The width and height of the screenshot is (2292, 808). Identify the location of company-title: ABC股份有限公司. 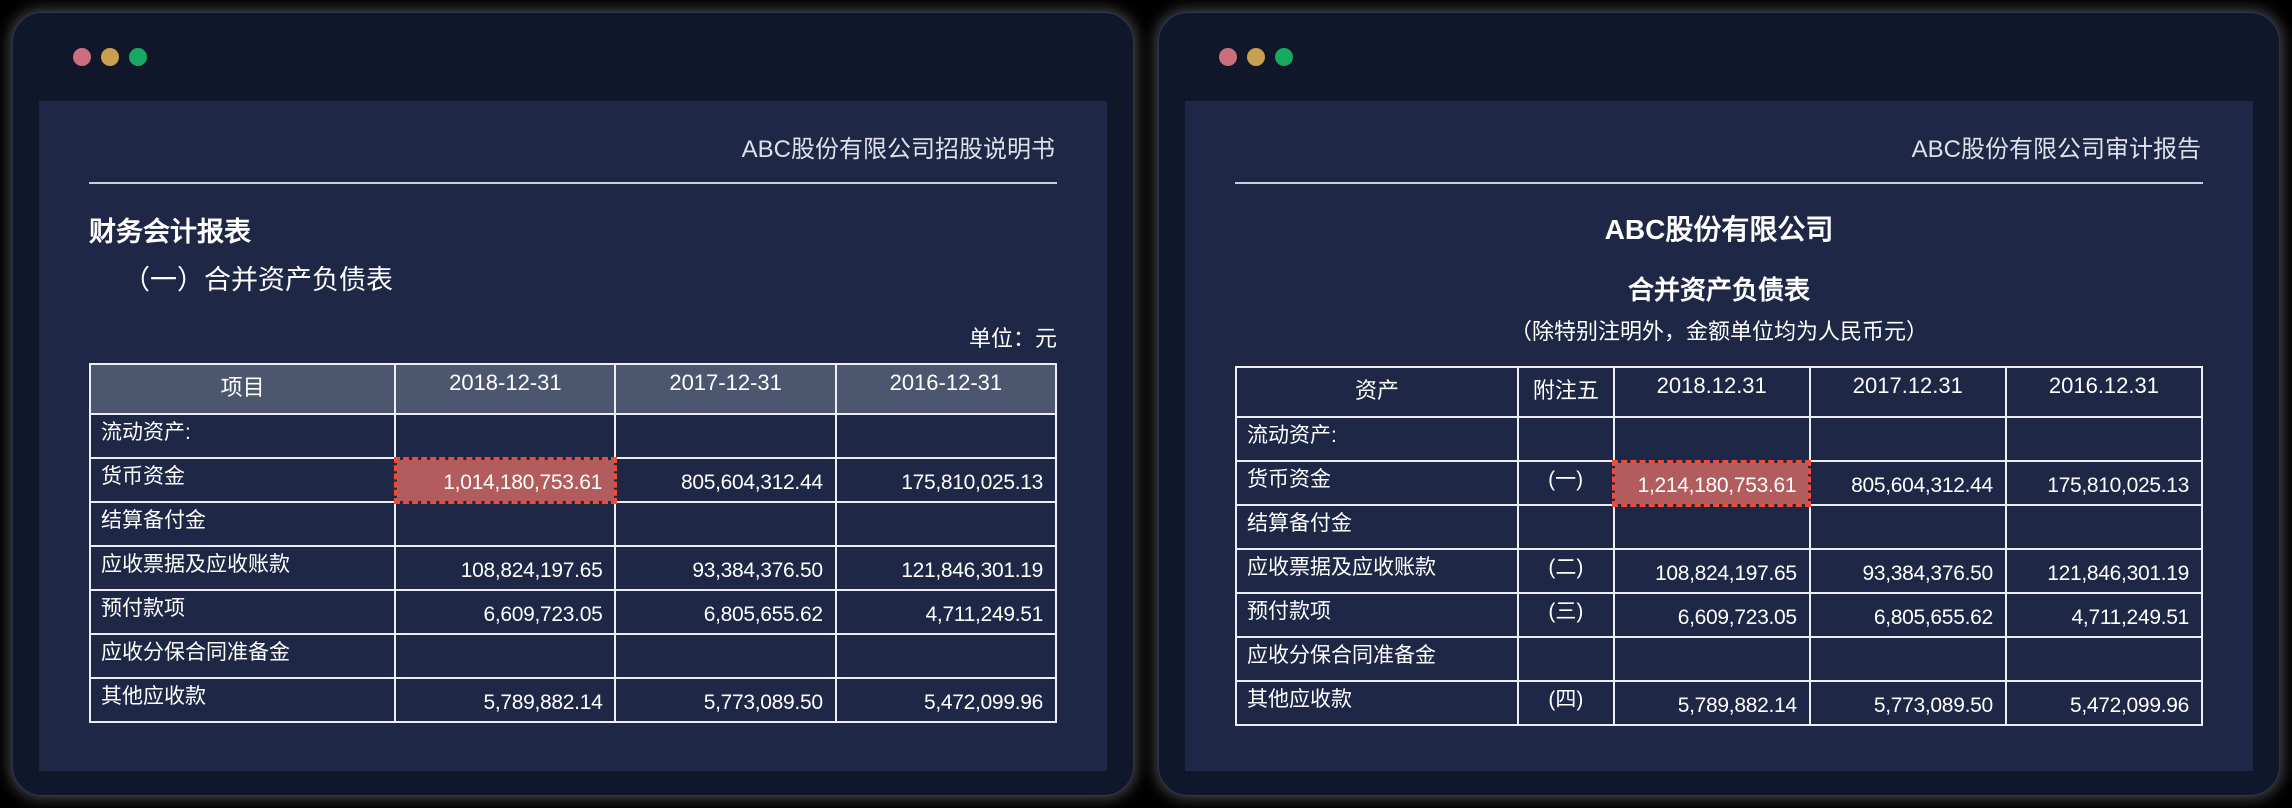
(1719, 229).